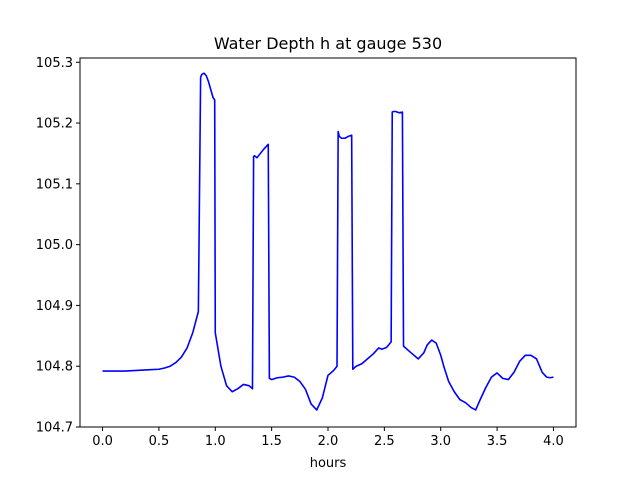 Image resolution: width=640 pixels, height=484 pixels. What do you see at coordinates (215, 441) in the screenshot?
I see `x-tick-label: 1.0` at bounding box center [215, 441].